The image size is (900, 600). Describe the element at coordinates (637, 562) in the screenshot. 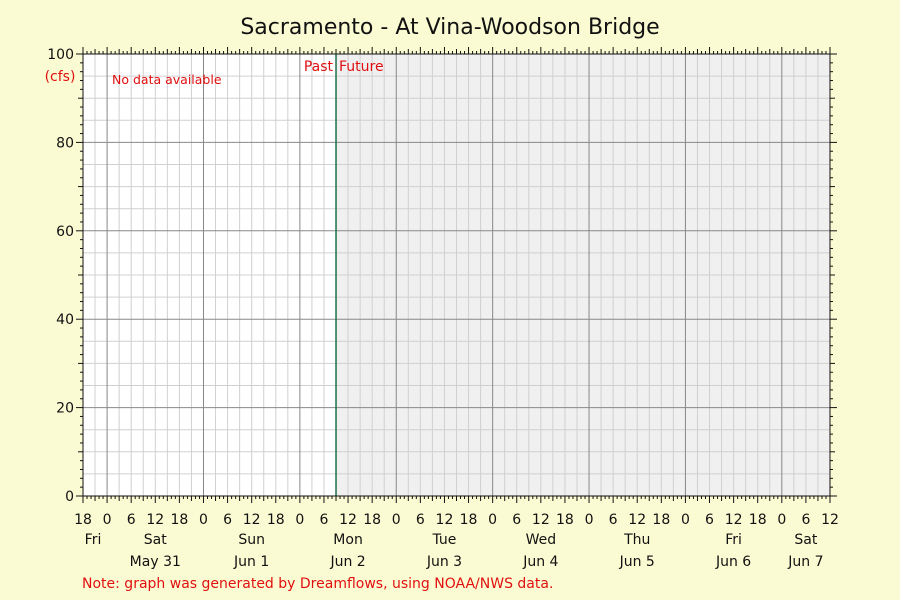

I see `x-day-date: Jun 5` at that location.